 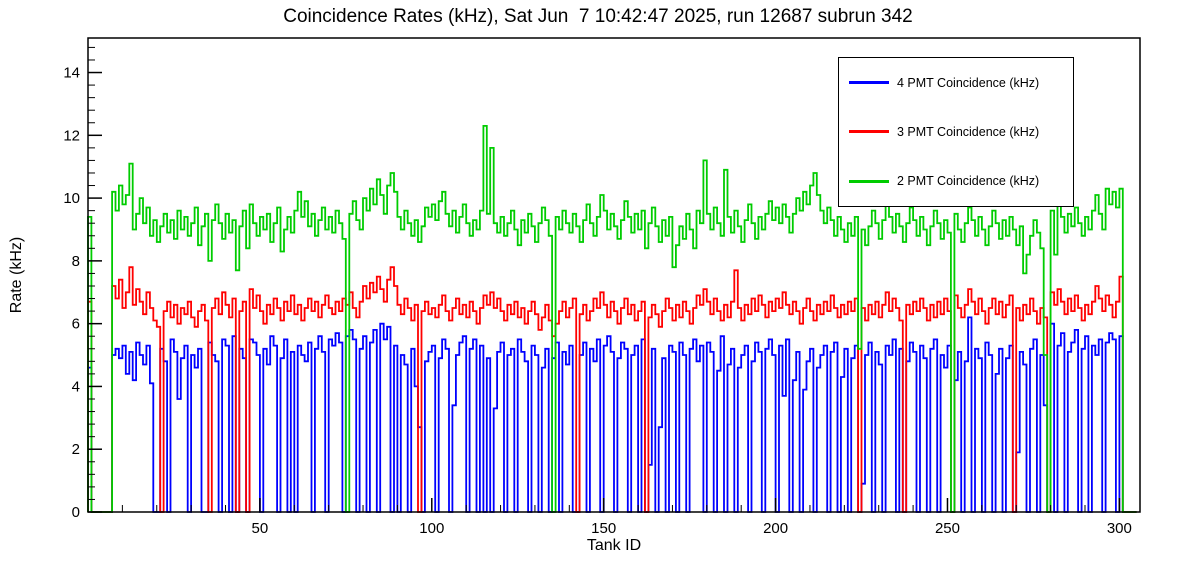 What do you see at coordinates (76, 324) in the screenshot?
I see `tick-label: 6` at bounding box center [76, 324].